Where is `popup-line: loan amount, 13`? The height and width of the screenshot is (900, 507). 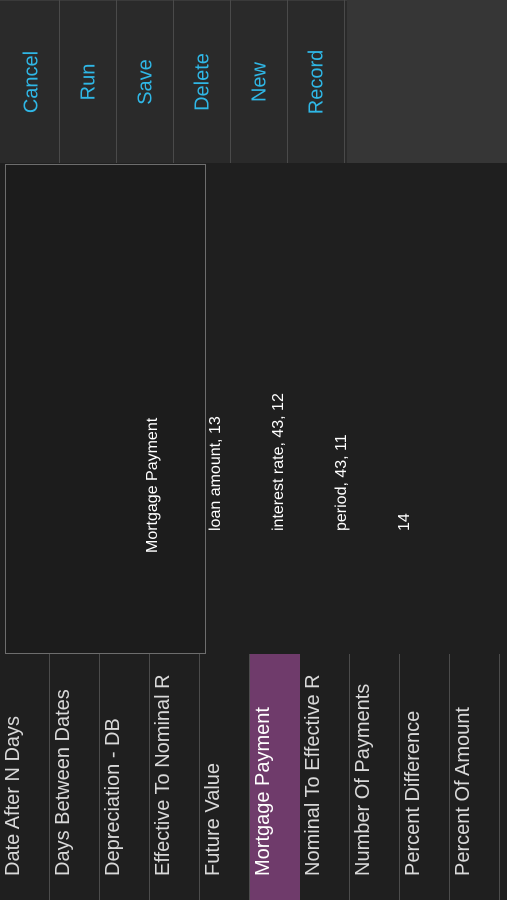
popup-line: loan amount, 13 is located at coordinates (215, 473).